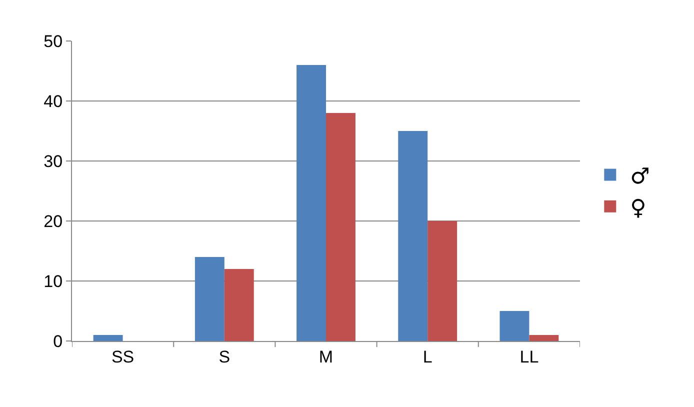  I want to click on y-tick-label: 30, so click(53, 161).